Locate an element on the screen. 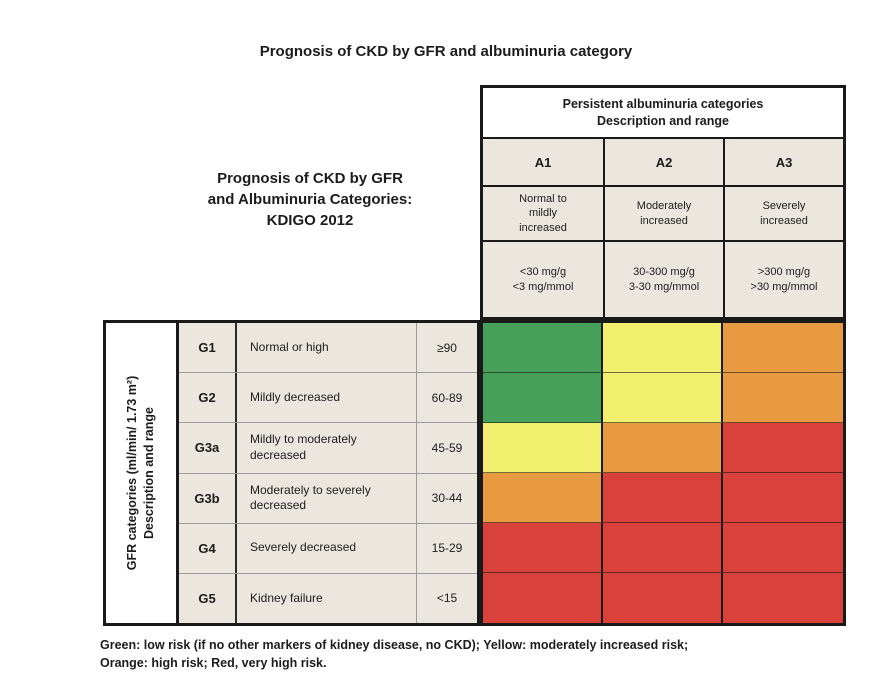 The width and height of the screenshot is (892, 690). gfr-description-text: Kidney failure is located at coordinates (286, 597).